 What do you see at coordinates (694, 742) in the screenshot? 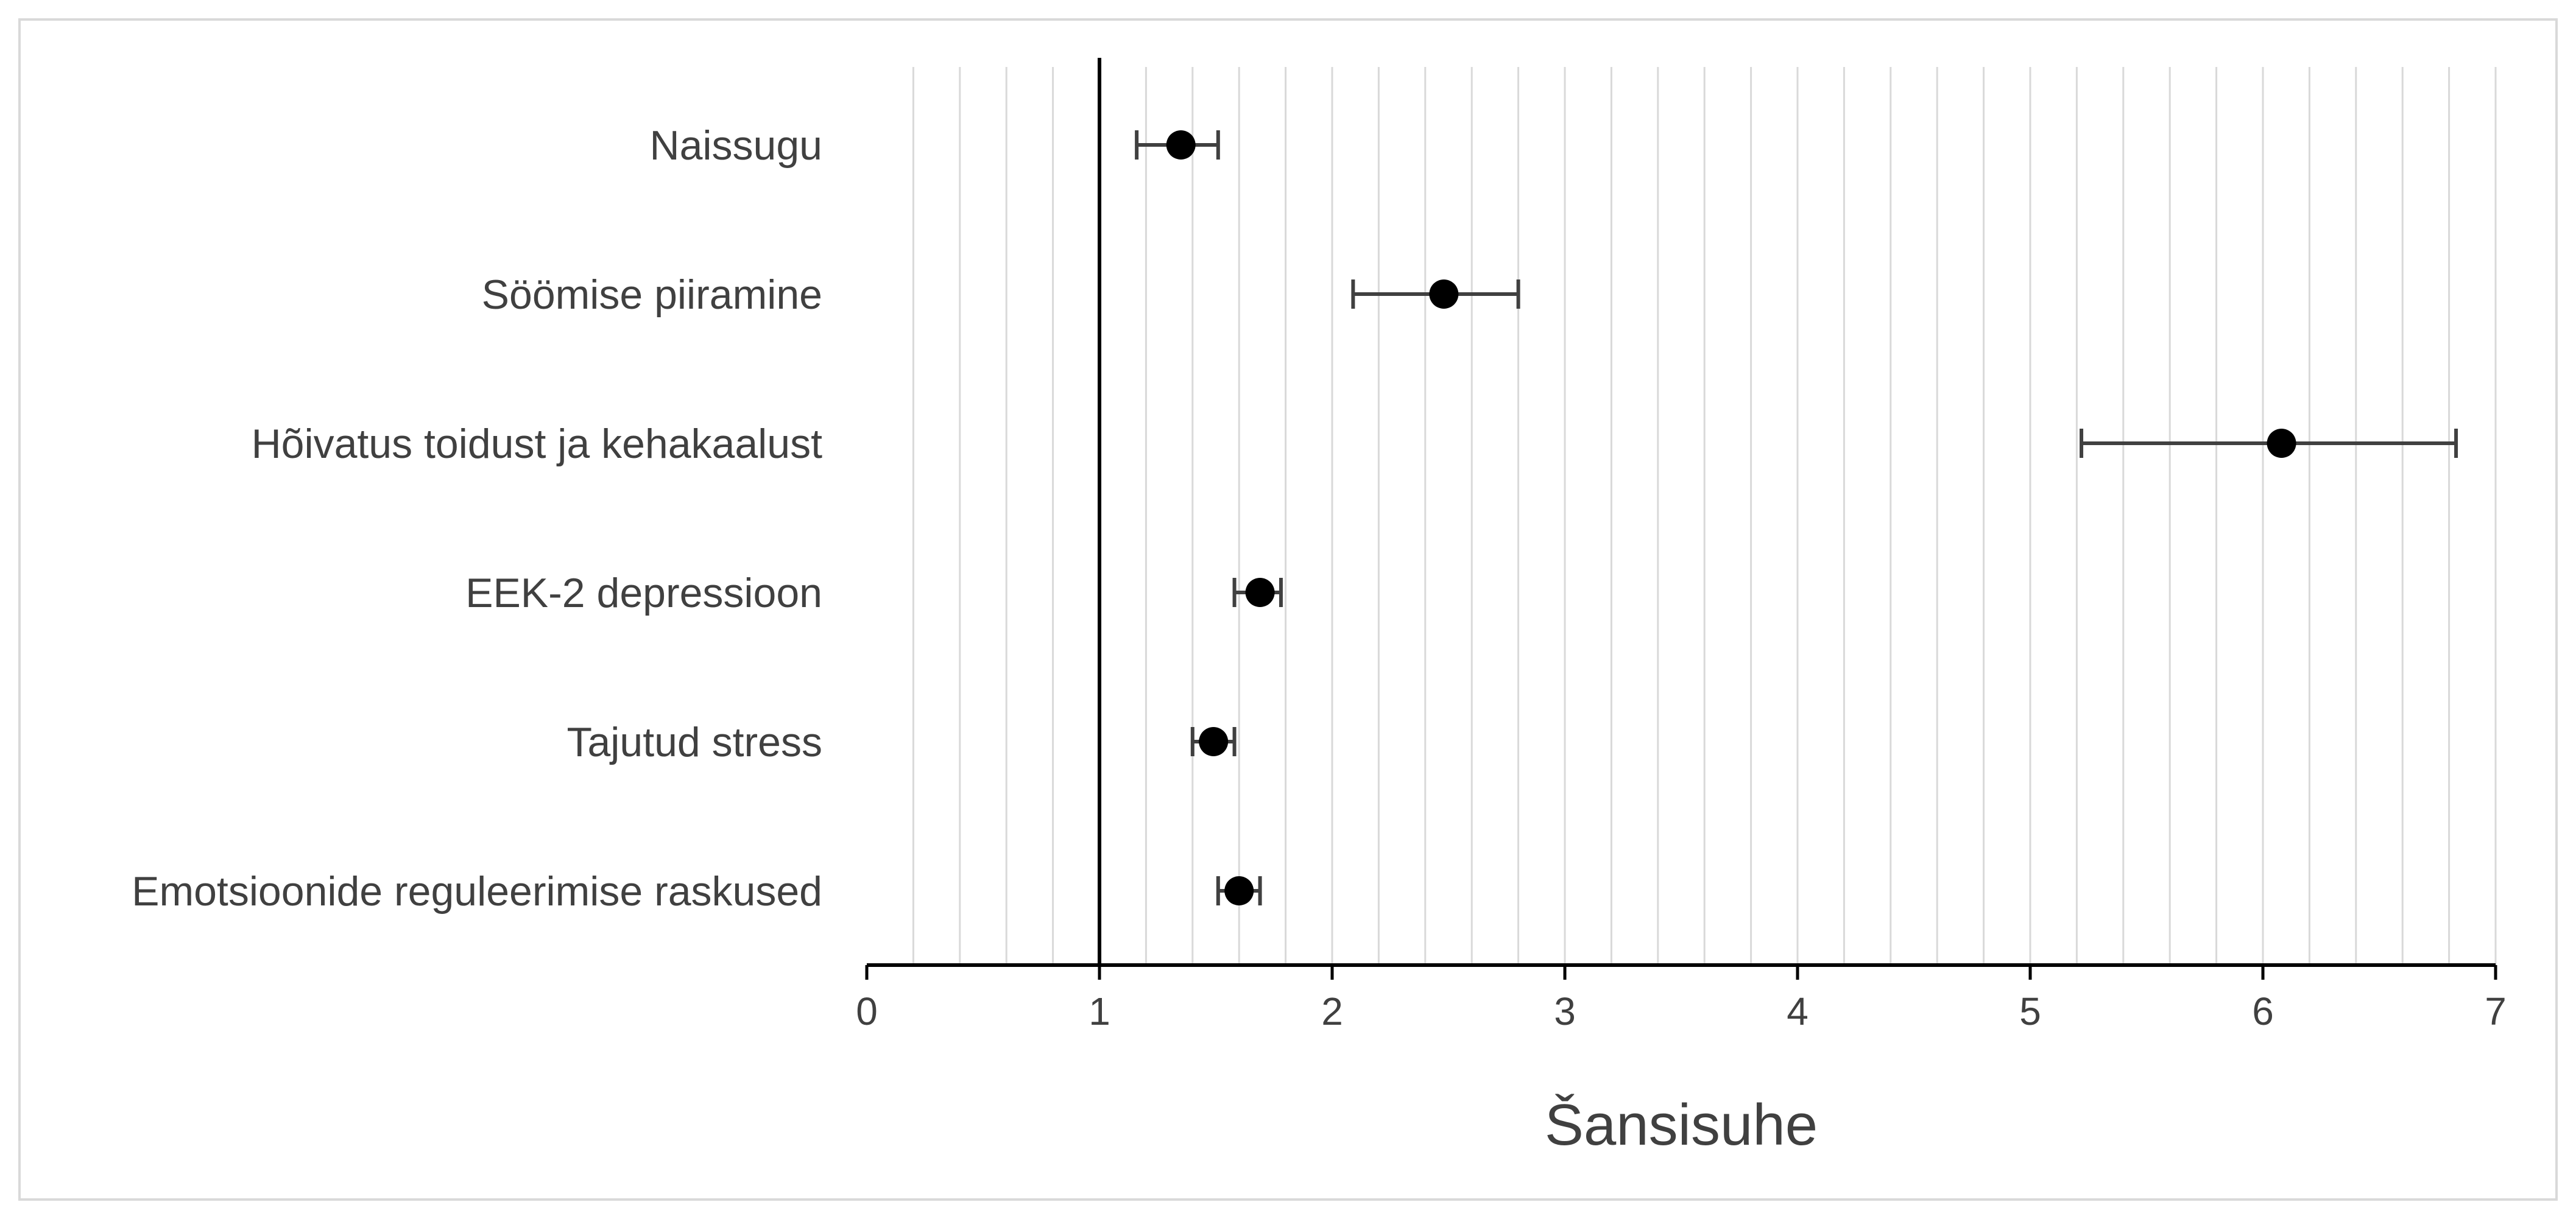
I see `category-label: Tajutud stress` at bounding box center [694, 742].